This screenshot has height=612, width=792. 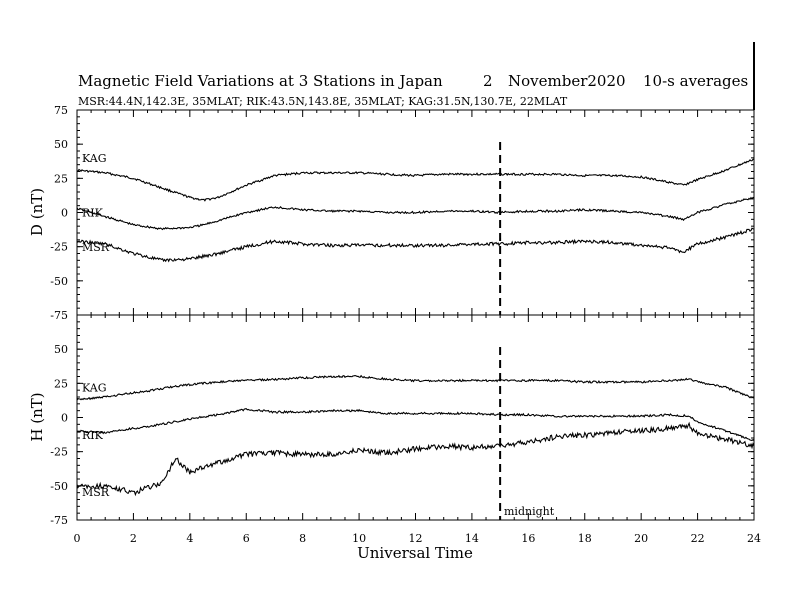 What do you see at coordinates (302, 538) in the screenshot?
I see `x-tick-label: 8` at bounding box center [302, 538].